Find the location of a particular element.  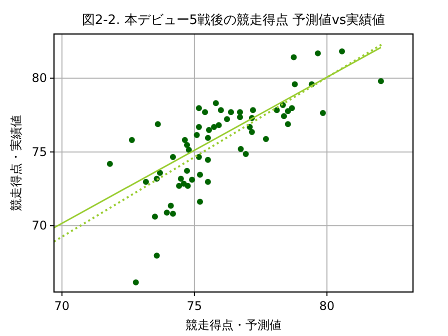

x-axis-title: 競走得点・予測値 is located at coordinates (234, 325).